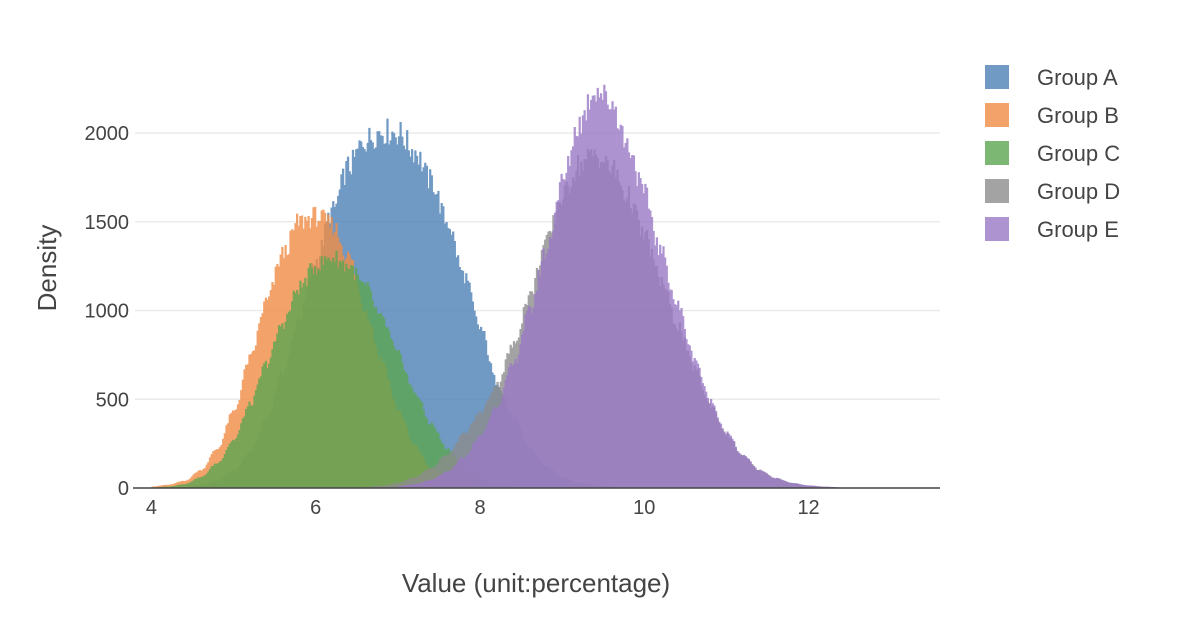  I want to click on x-tick-label: 12, so click(808, 508).